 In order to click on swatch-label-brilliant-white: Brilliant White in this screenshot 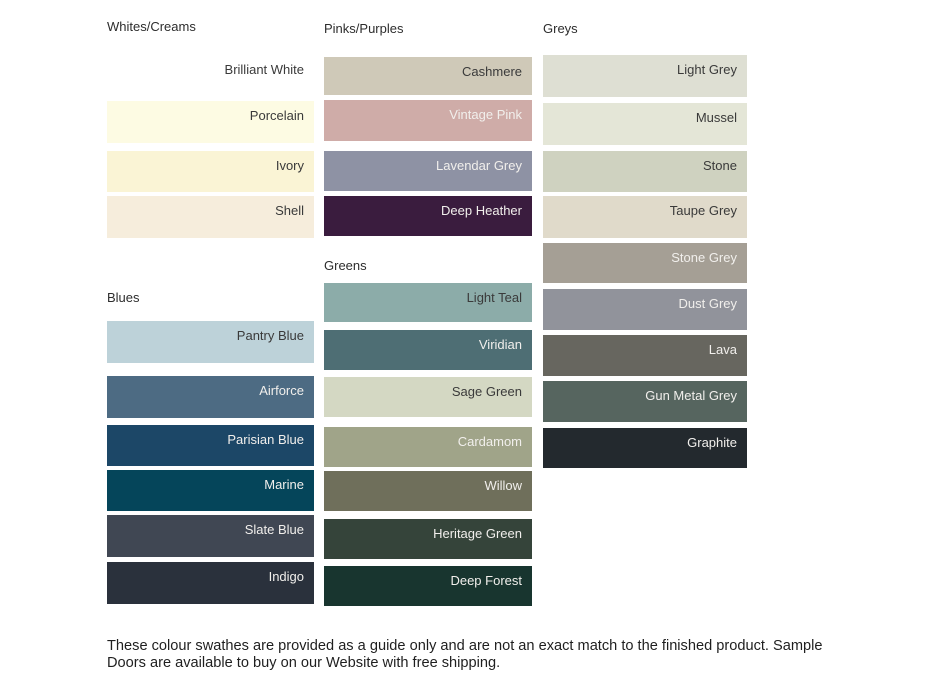, I will do `click(264, 69)`.